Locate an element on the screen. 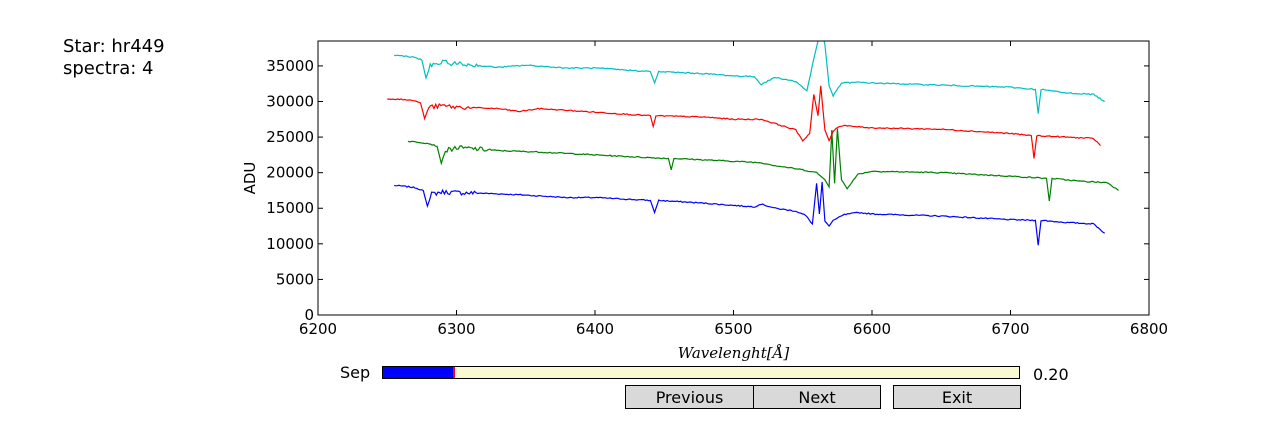  star-name-text: Star: hr449 is located at coordinates (114, 46).